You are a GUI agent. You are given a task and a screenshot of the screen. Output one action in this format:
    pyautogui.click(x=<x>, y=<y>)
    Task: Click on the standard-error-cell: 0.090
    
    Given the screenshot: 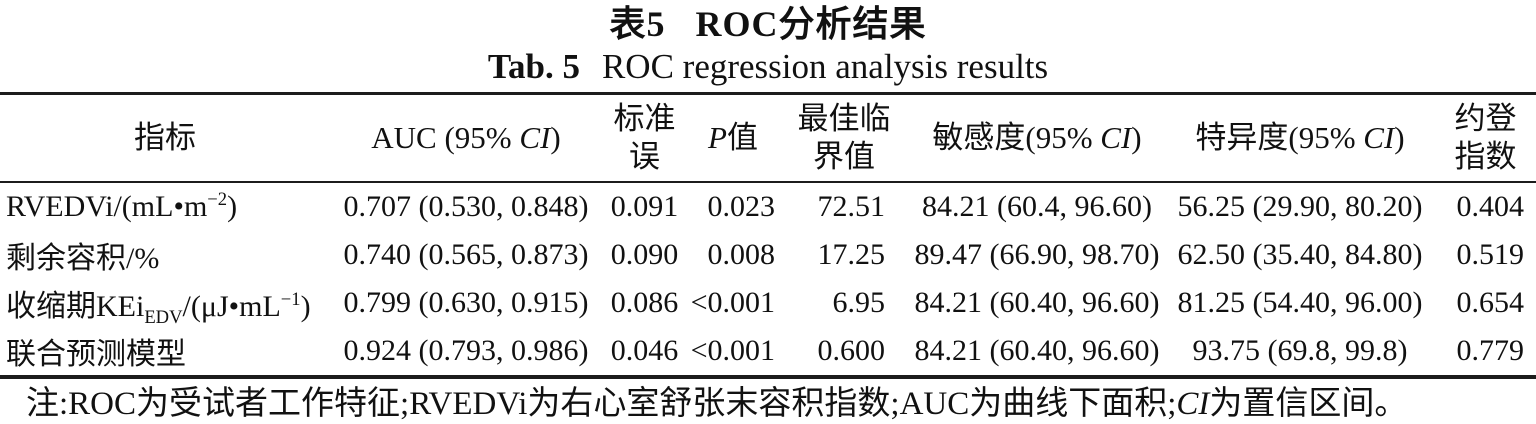 What is the action you would take?
    pyautogui.click(x=644, y=254)
    